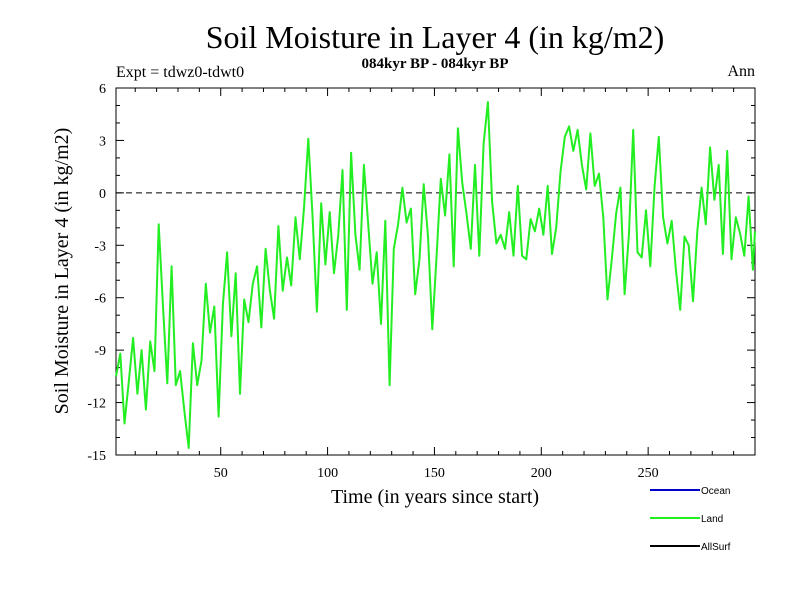 The height and width of the screenshot is (600, 800). Describe the element at coordinates (180, 72) in the screenshot. I see `experiment-label: Expt = tdwz0-tdwt0` at that location.